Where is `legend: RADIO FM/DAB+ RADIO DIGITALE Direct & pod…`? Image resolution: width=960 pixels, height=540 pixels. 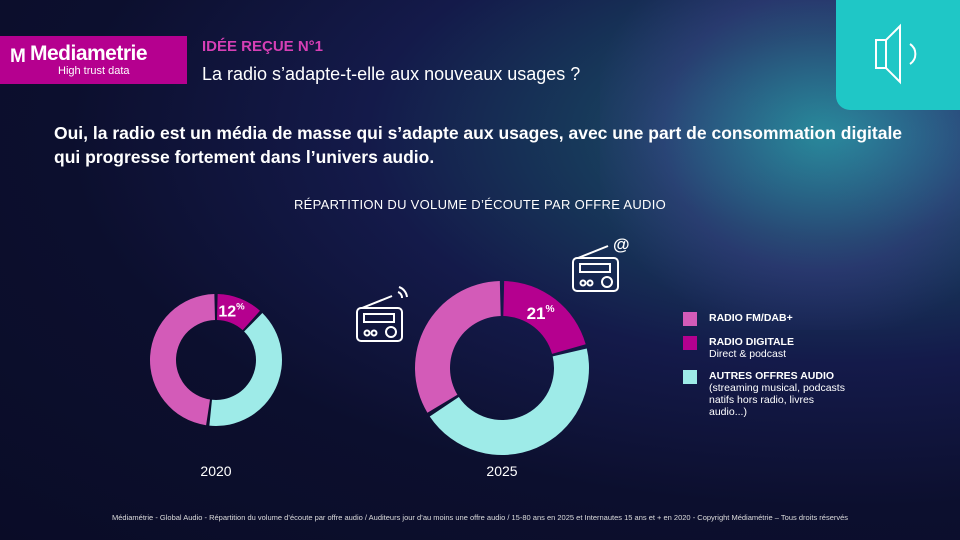
legend: RADIO FM/DAB+ RADIO DIGITALE Direct & pod… is located at coordinates (768, 370).